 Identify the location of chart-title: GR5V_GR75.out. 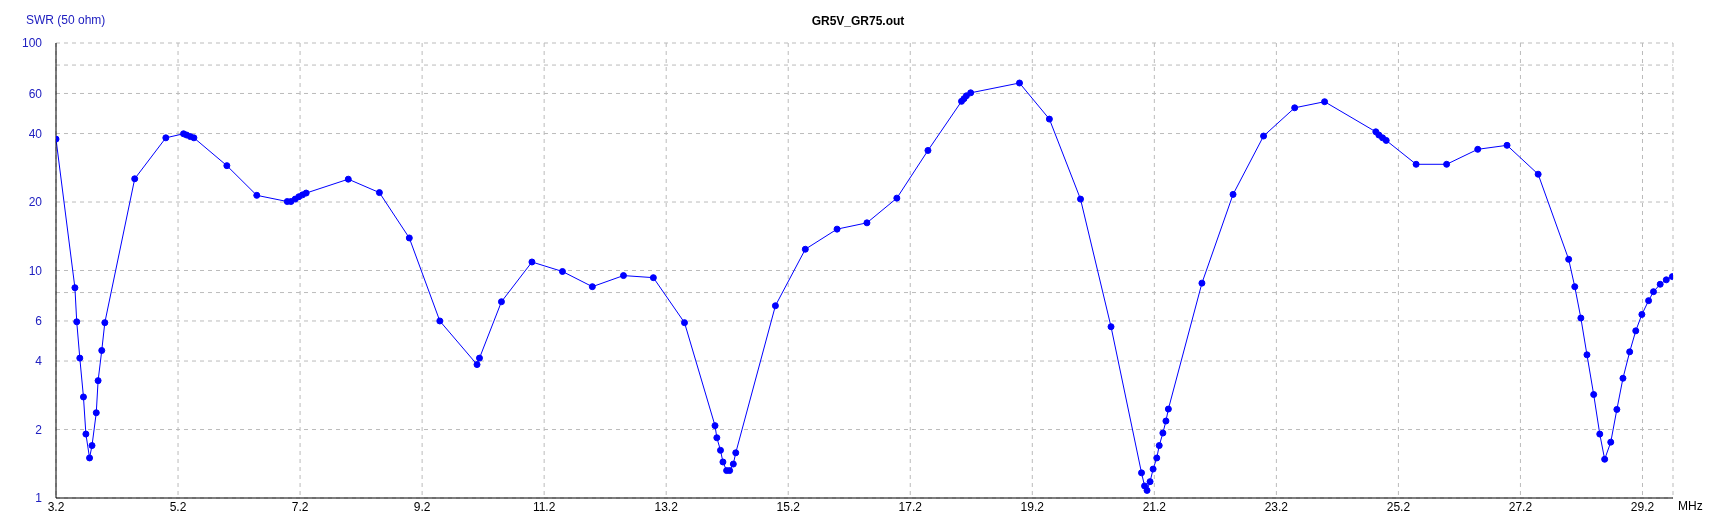
(858, 21).